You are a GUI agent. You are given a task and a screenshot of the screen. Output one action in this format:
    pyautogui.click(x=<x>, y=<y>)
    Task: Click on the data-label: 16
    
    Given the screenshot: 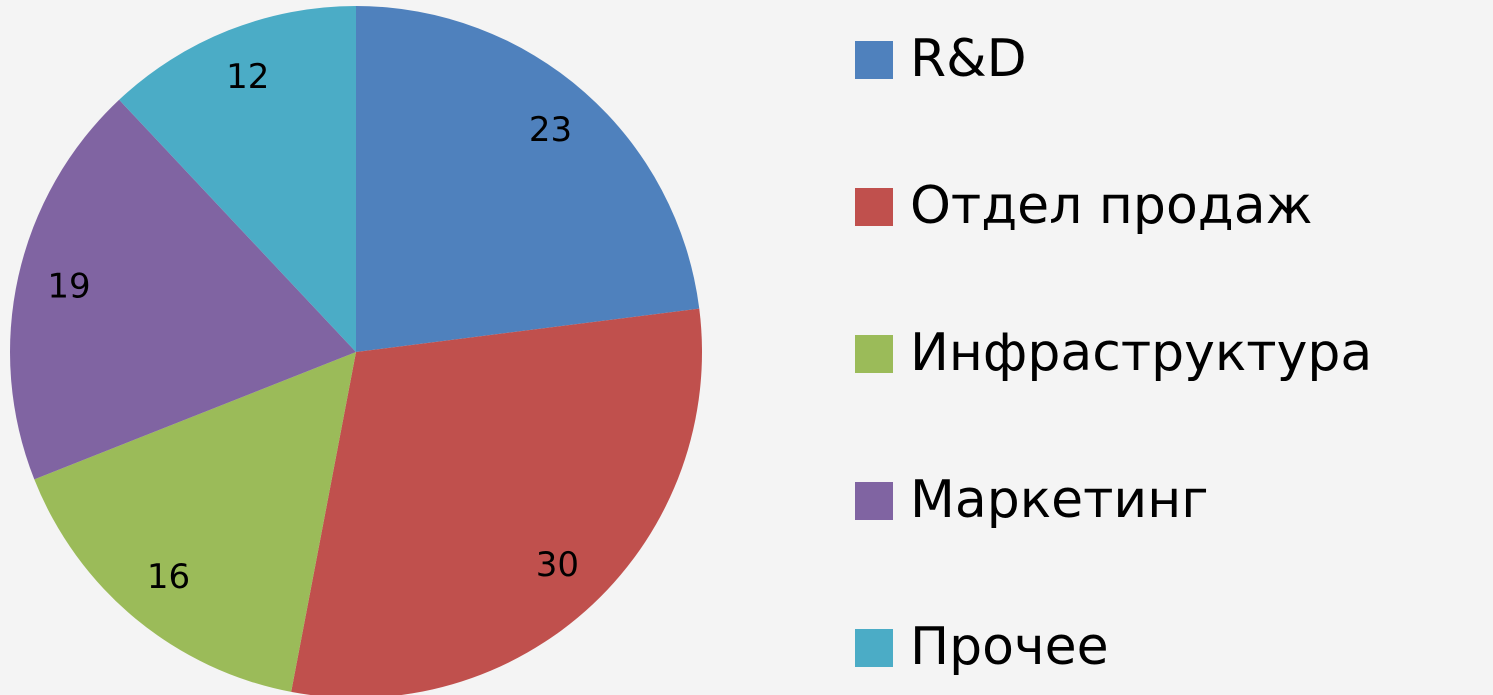 What is the action you would take?
    pyautogui.click(x=168, y=577)
    